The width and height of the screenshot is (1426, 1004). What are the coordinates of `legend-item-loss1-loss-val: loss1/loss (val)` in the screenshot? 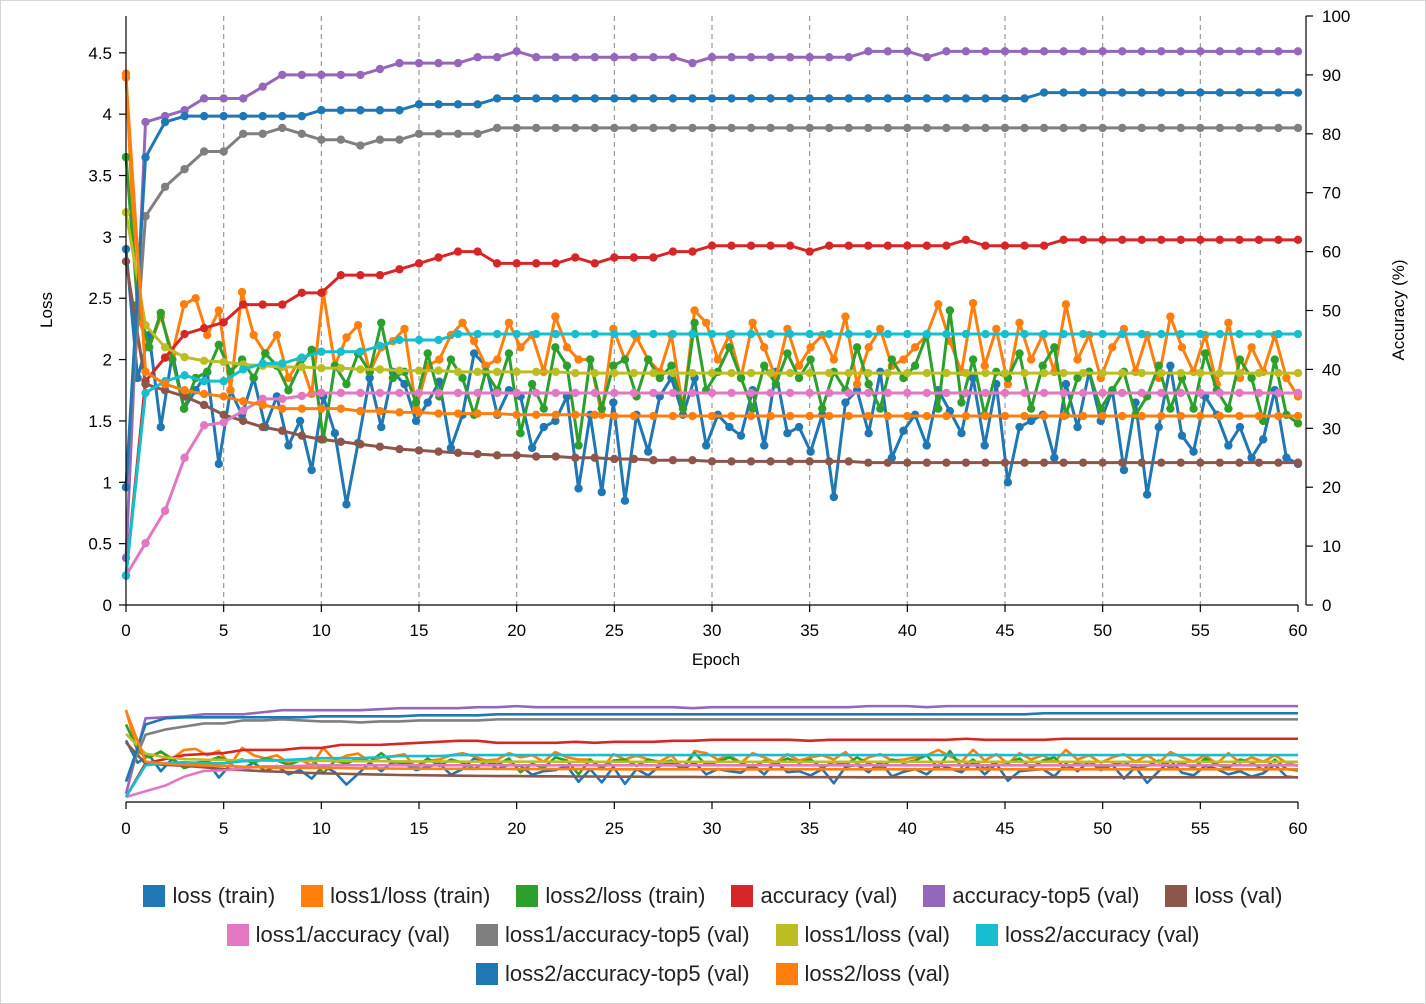 It's located at (862, 935).